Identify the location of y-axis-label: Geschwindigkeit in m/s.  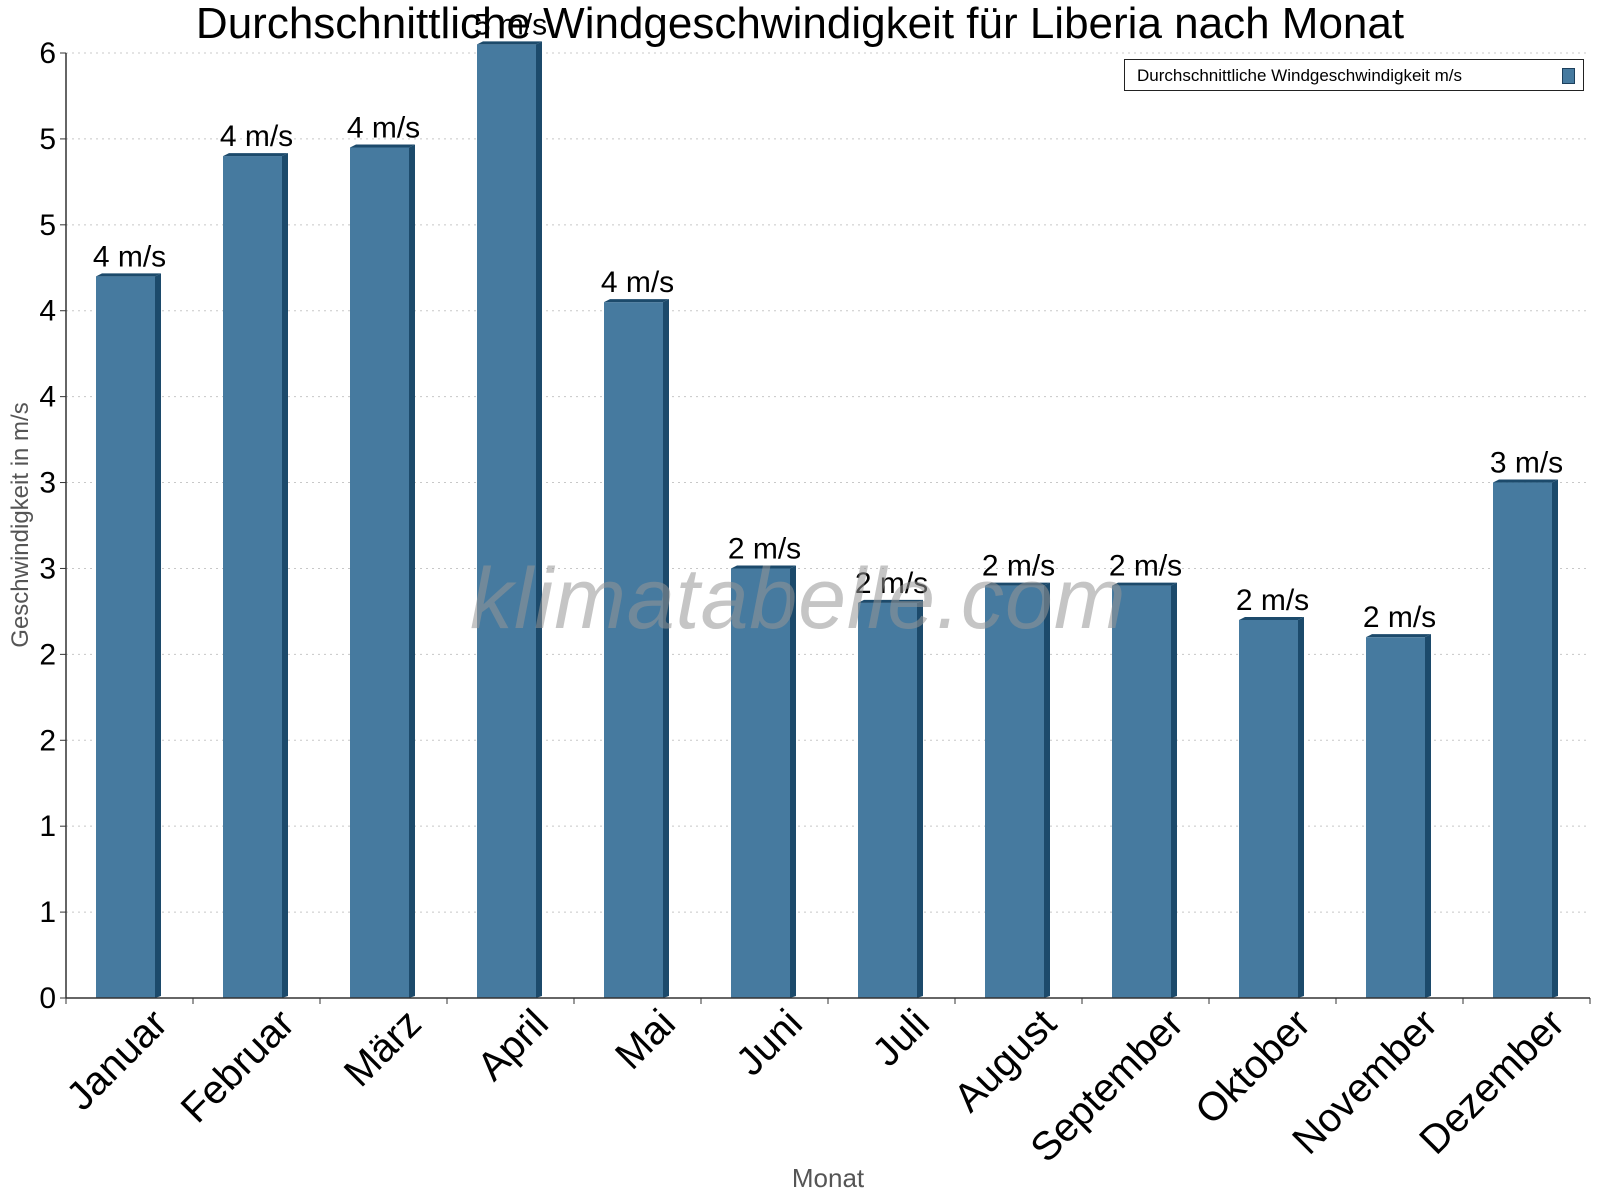
(20, 524).